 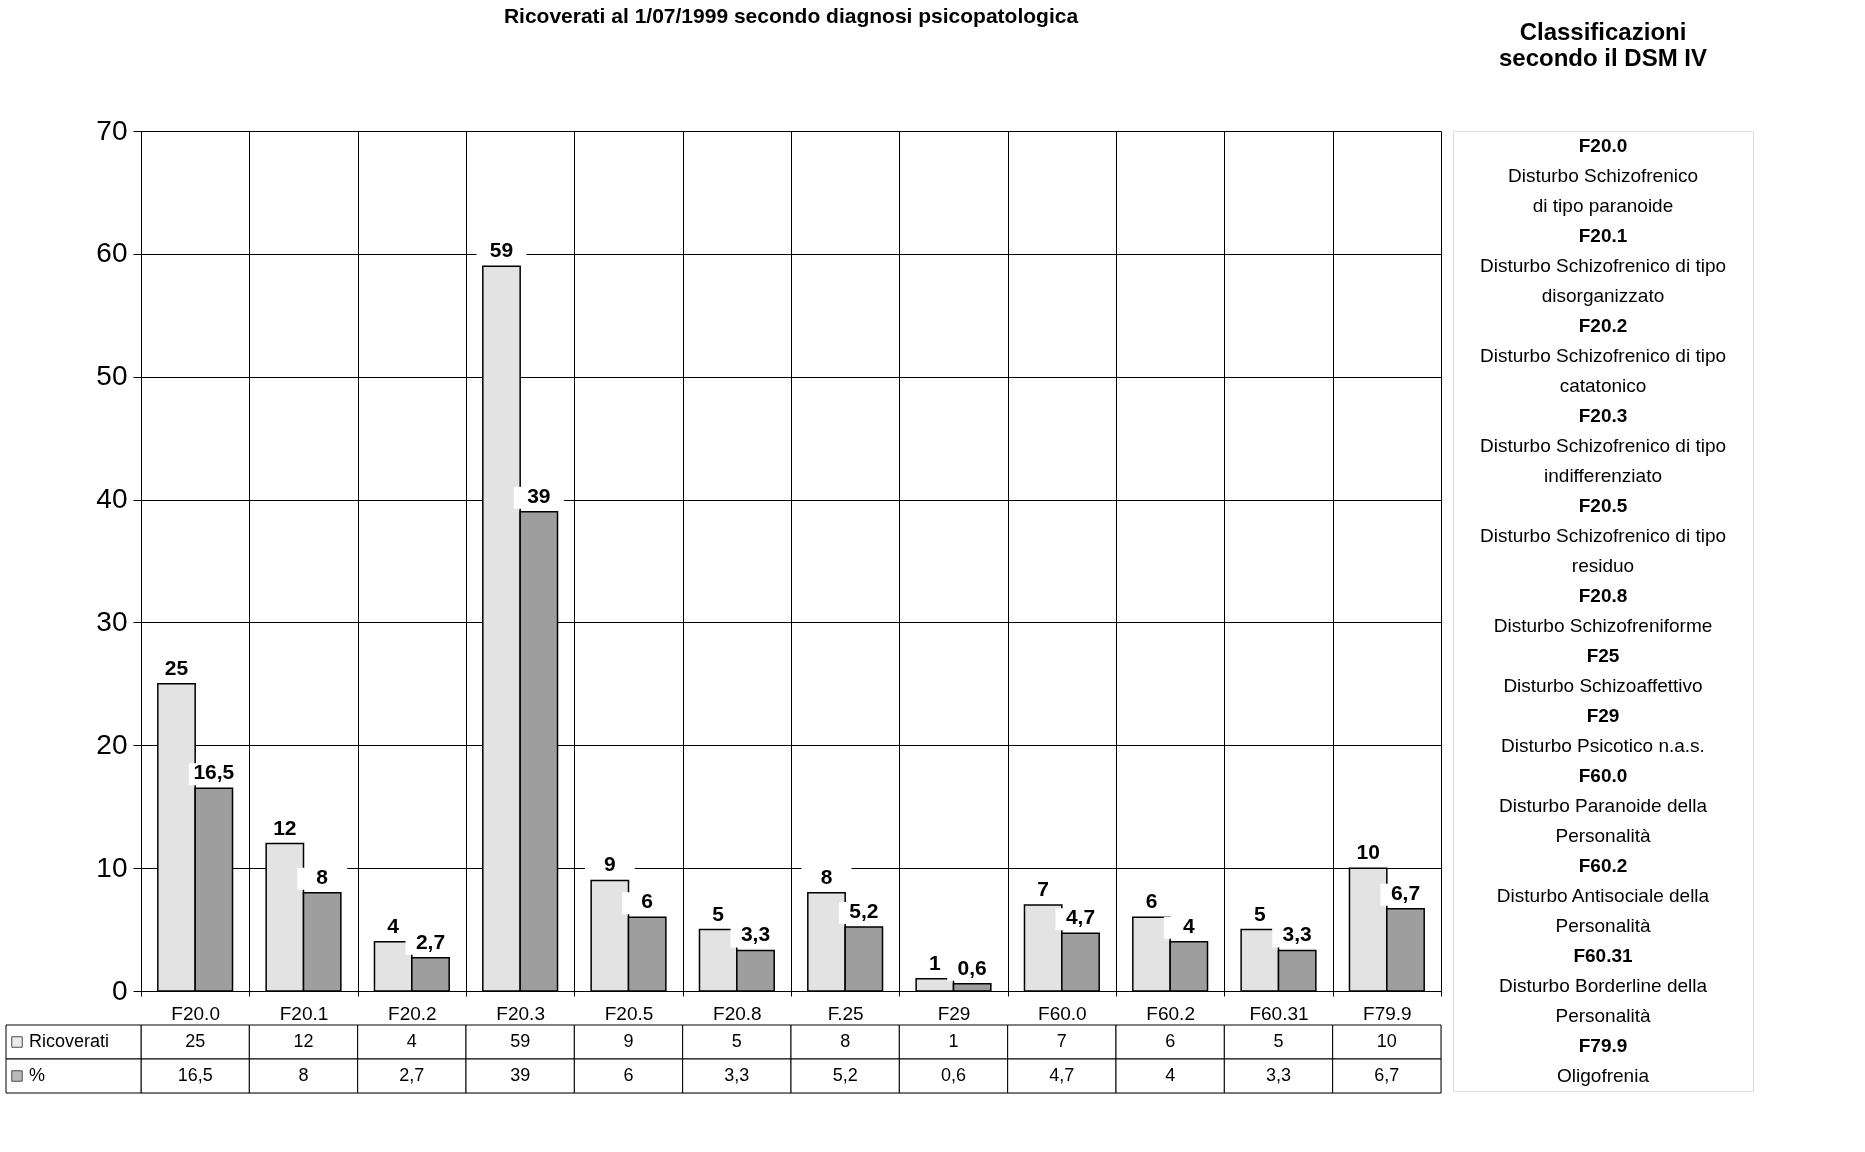 I want to click on text: 6,7, so click(x=1405, y=892).